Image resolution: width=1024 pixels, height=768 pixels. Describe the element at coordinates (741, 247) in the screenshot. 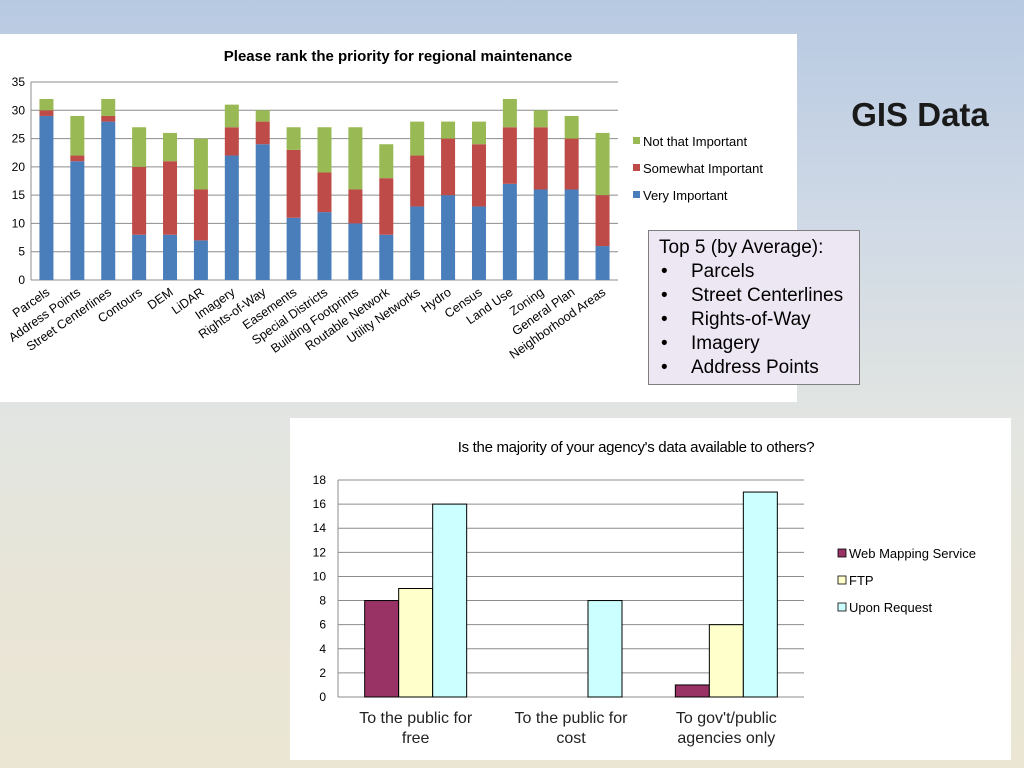

I see `top5-heading: Top 5 (by Average):` at that location.